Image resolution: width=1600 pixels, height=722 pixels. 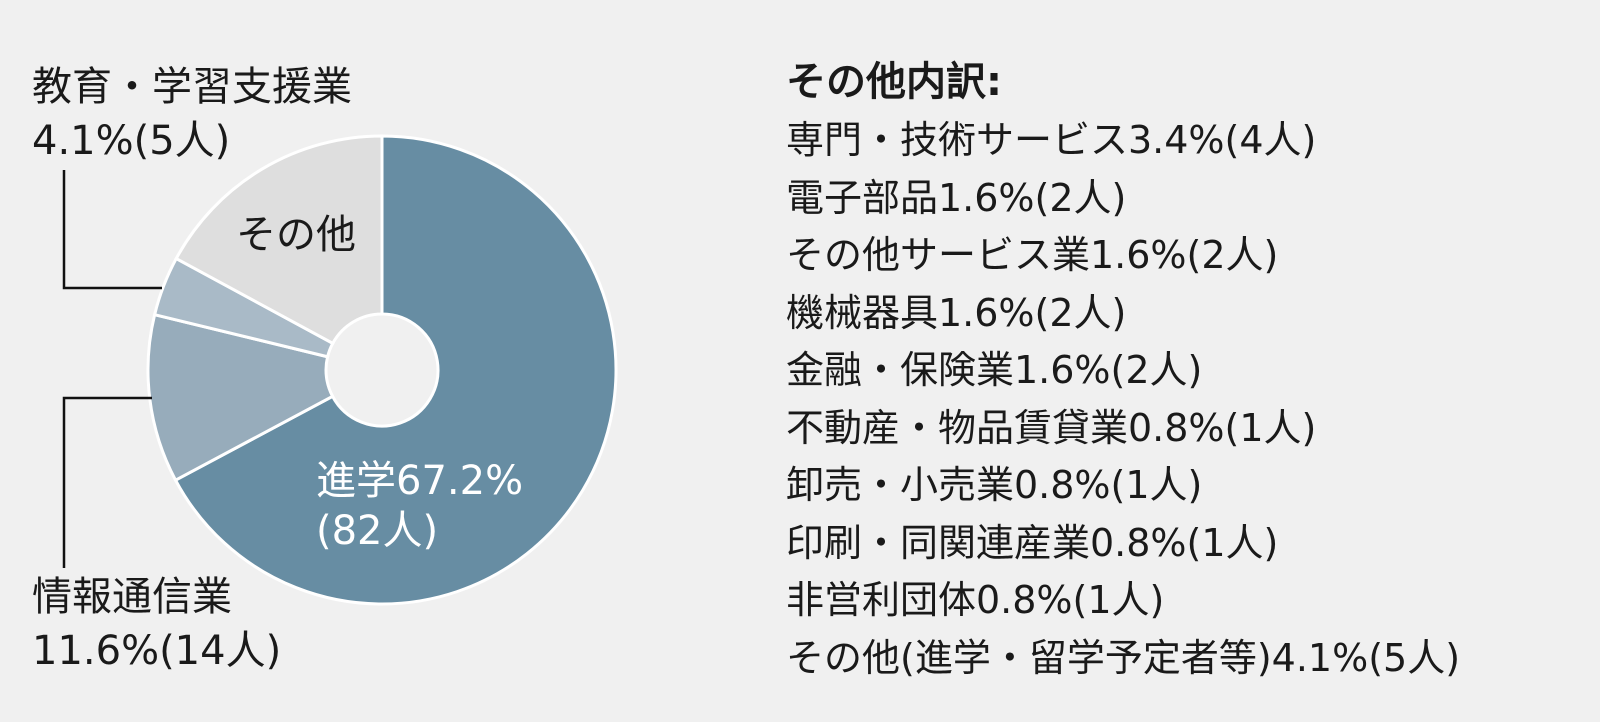 I want to click on leader-line-kyouiku, so click(x=112, y=230).